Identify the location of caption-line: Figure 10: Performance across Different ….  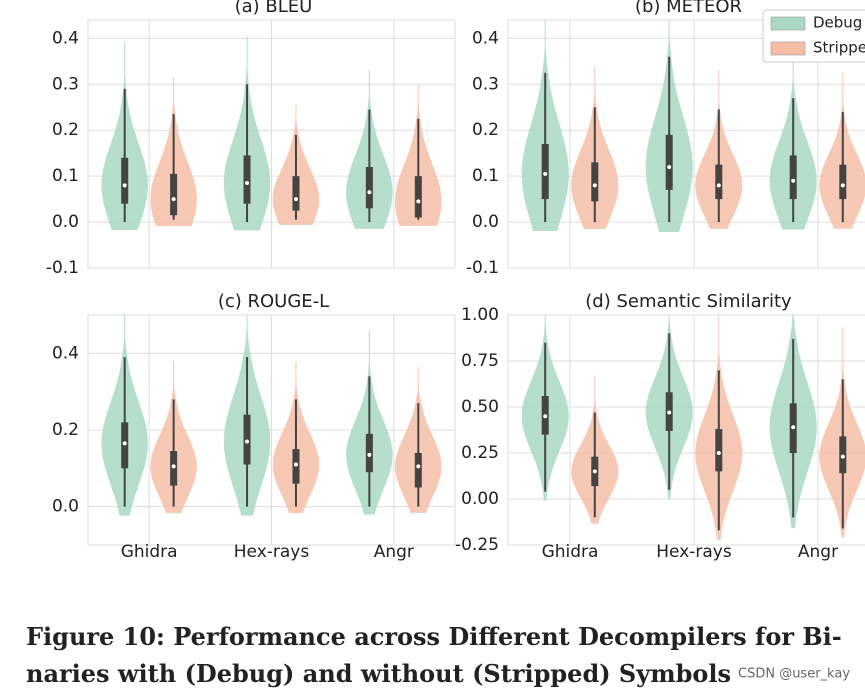
(434, 636).